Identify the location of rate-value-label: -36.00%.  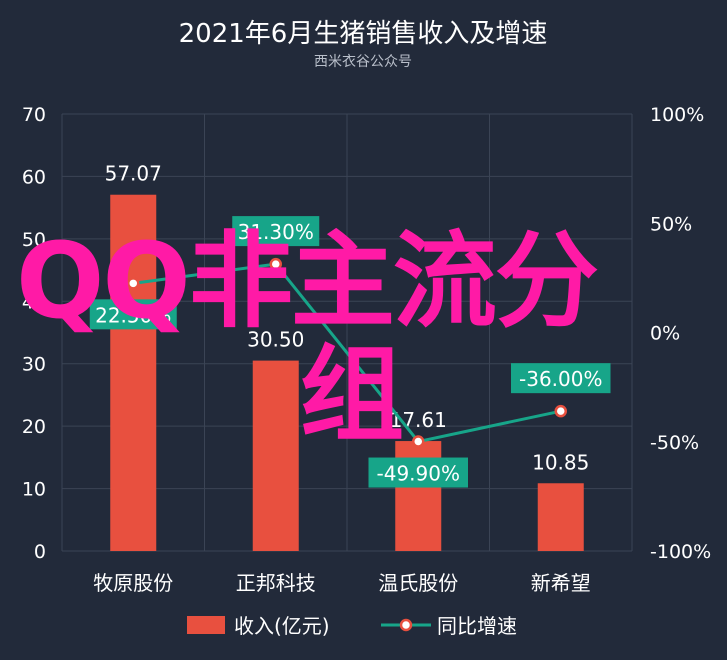
(560, 379).